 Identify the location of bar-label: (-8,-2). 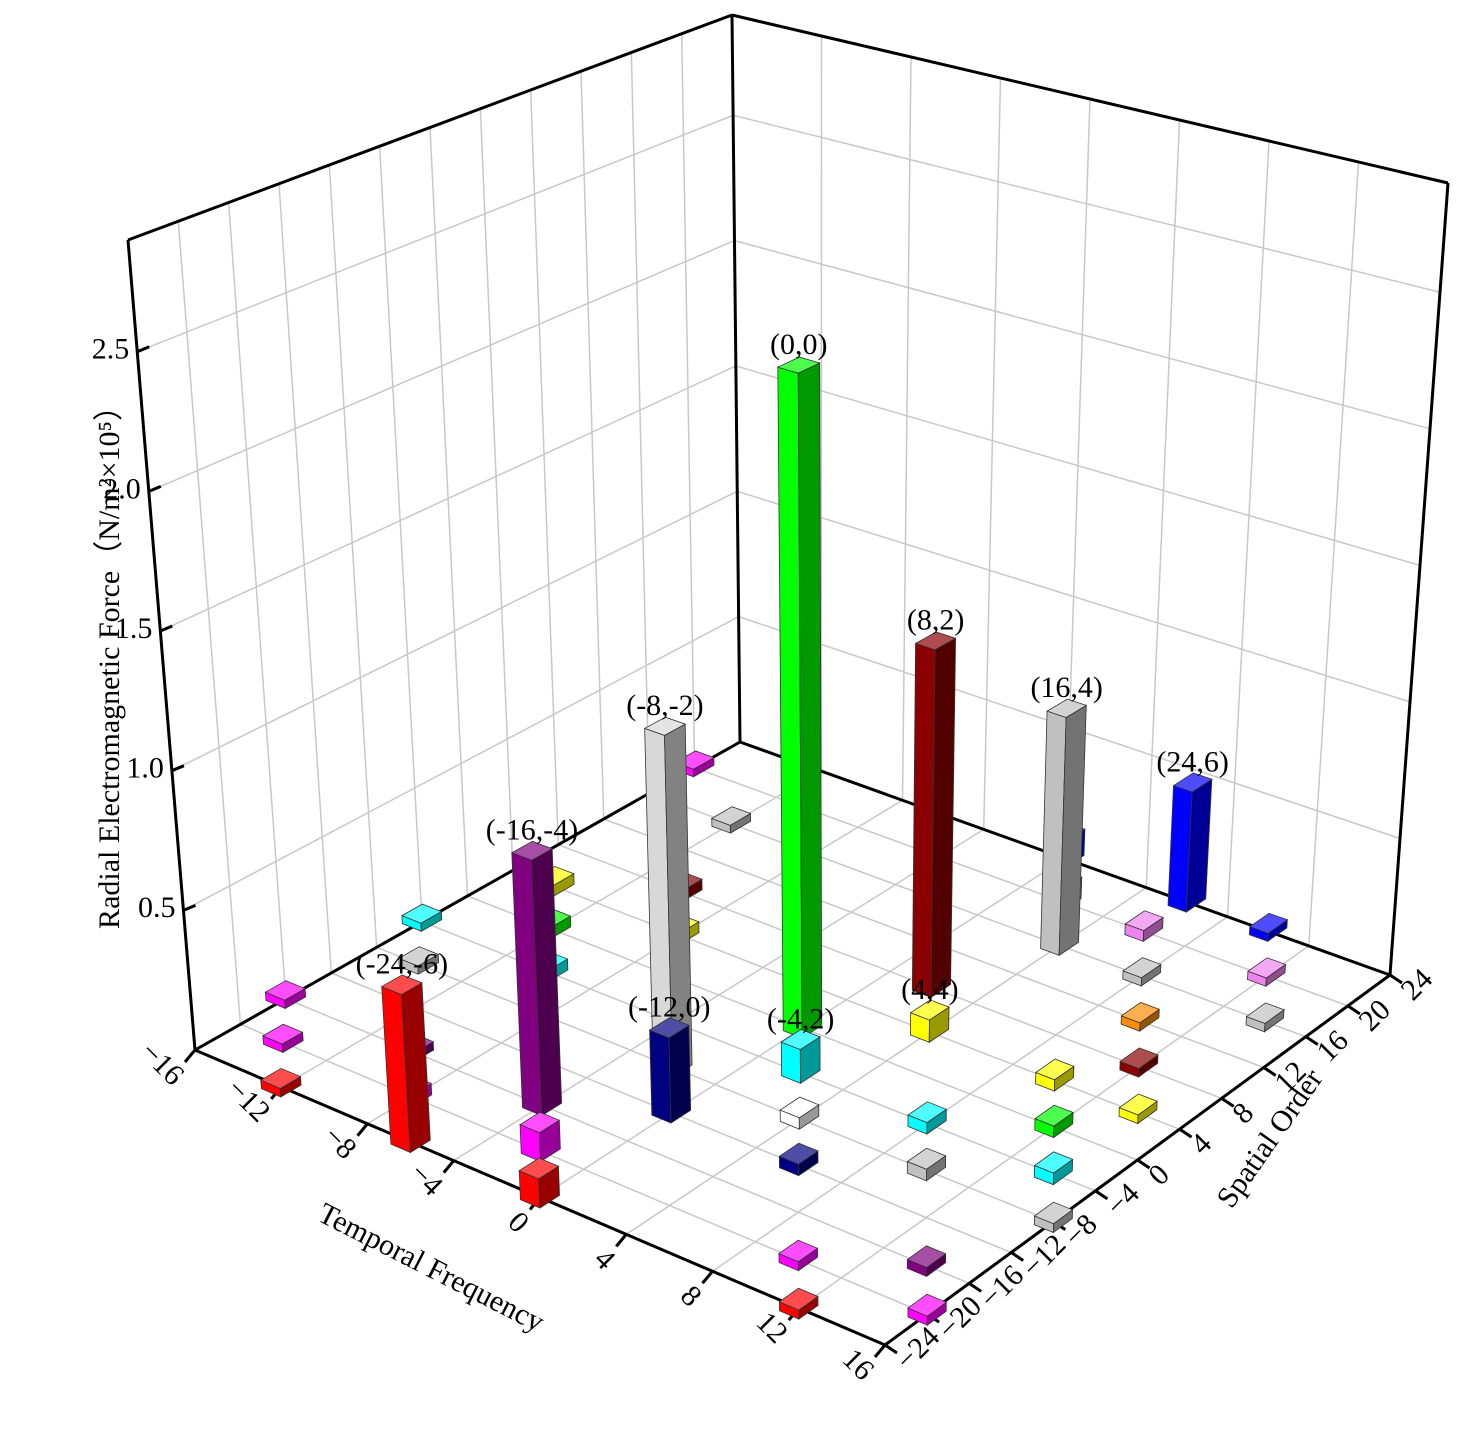
(664, 705).